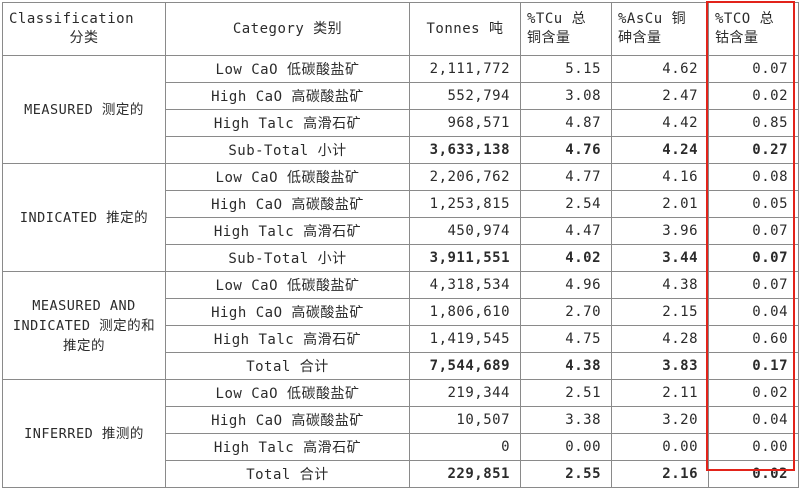 The image size is (800, 488). What do you see at coordinates (652, 19) in the screenshot?
I see `header-ascu-line1: %AsCu 铜` at bounding box center [652, 19].